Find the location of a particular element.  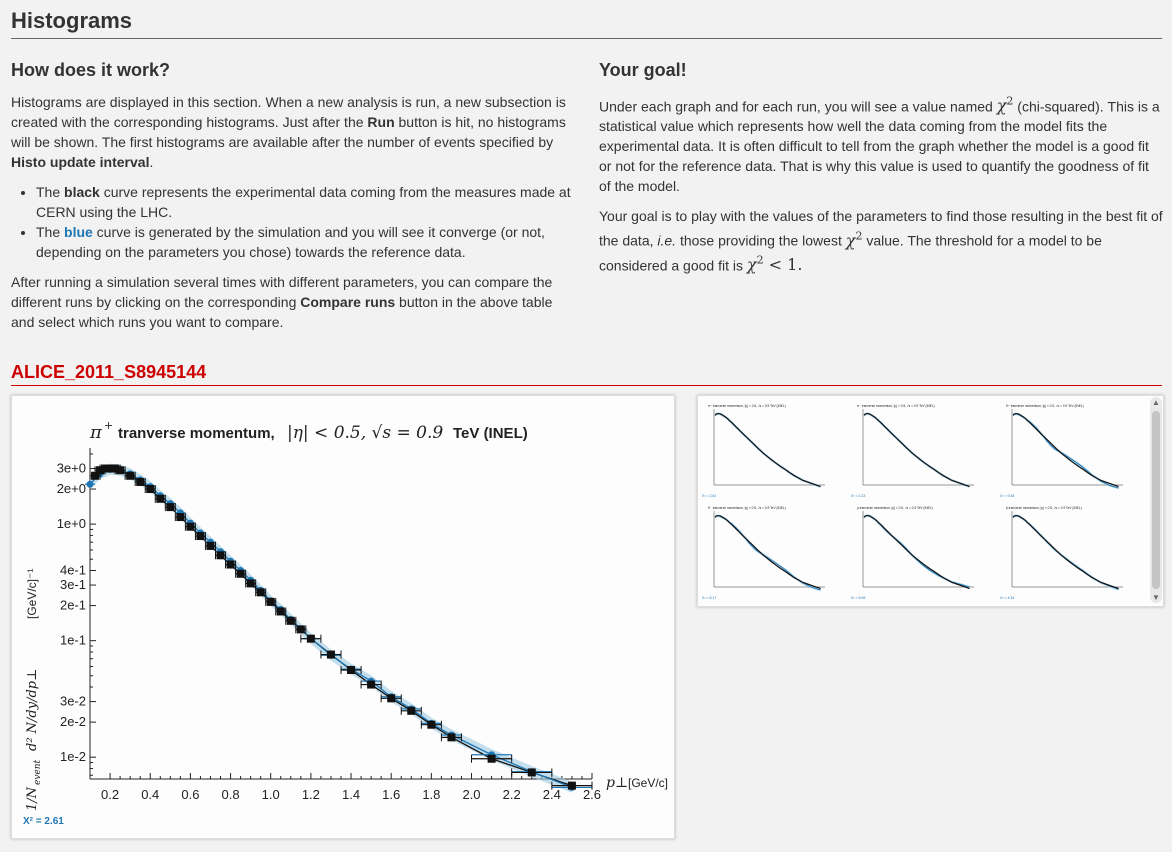

y-axis-label-b: d² N/dy/dp⊥ is located at coordinates (32, 710).